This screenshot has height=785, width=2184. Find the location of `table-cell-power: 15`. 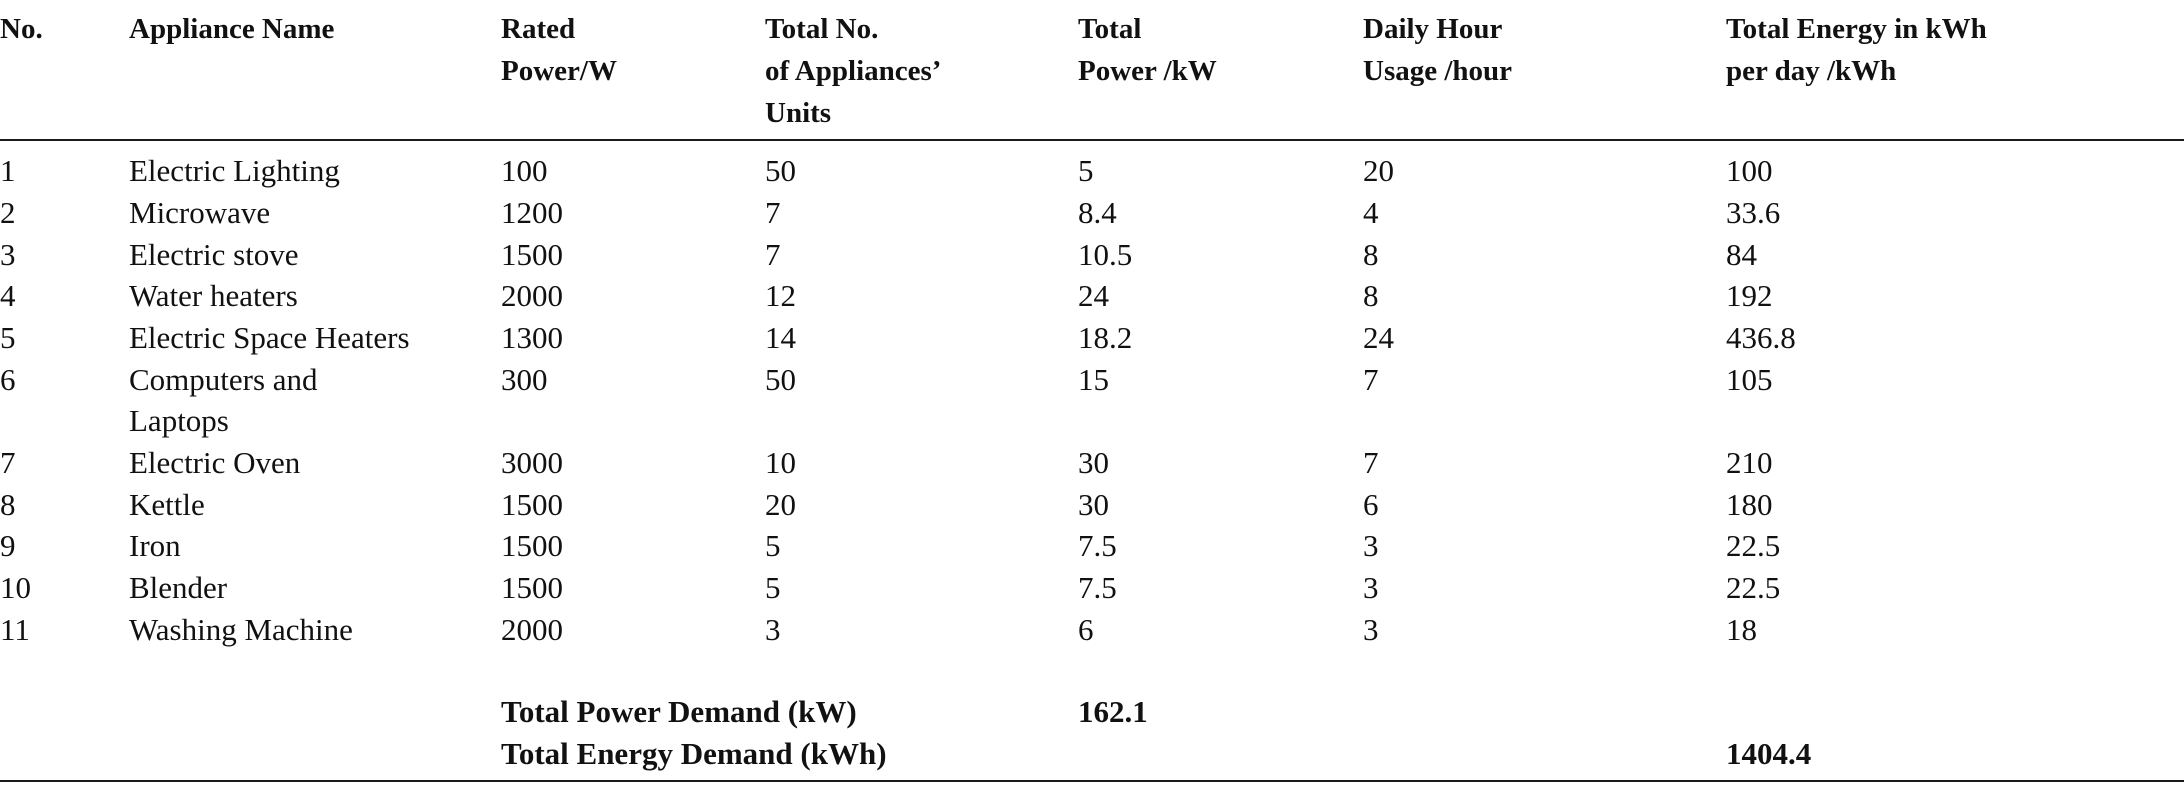

table-cell-power: 15 is located at coordinates (1093, 379).